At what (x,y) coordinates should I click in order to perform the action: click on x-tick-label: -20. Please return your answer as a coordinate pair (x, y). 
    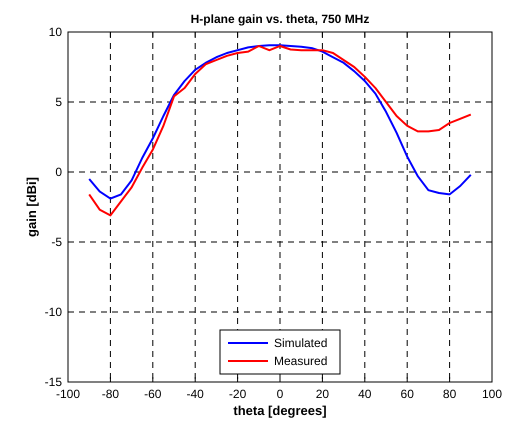
    Looking at the image, I should click on (237, 394).